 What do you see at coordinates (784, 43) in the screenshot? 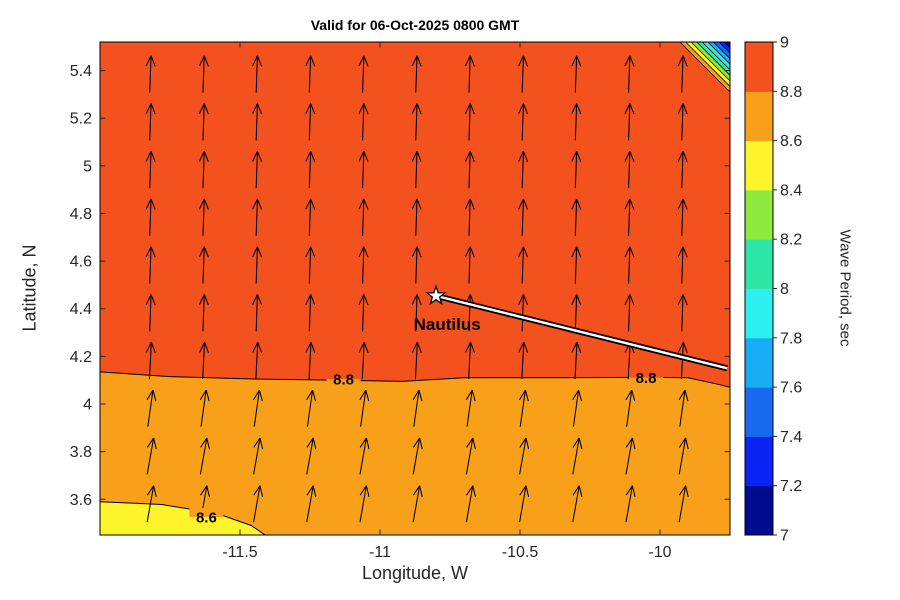
I see `colorbar-tick-label: 9` at bounding box center [784, 43].